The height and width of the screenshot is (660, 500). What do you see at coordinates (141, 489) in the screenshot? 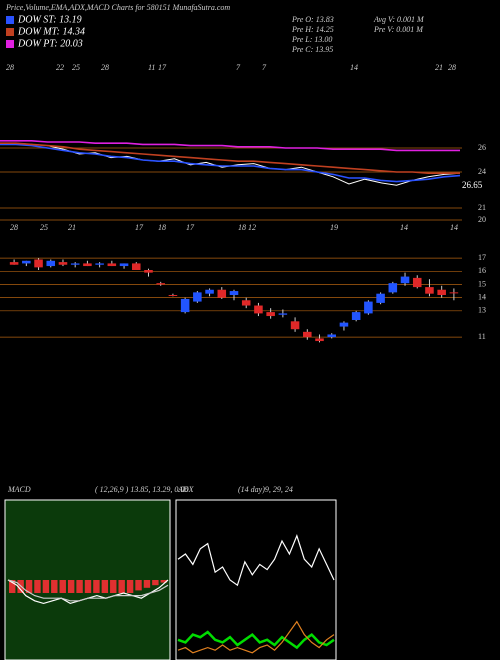
I see `panel-subtitle: ( 12,26,9 ) 13.85, 13.29, 0.06` at bounding box center [141, 489].